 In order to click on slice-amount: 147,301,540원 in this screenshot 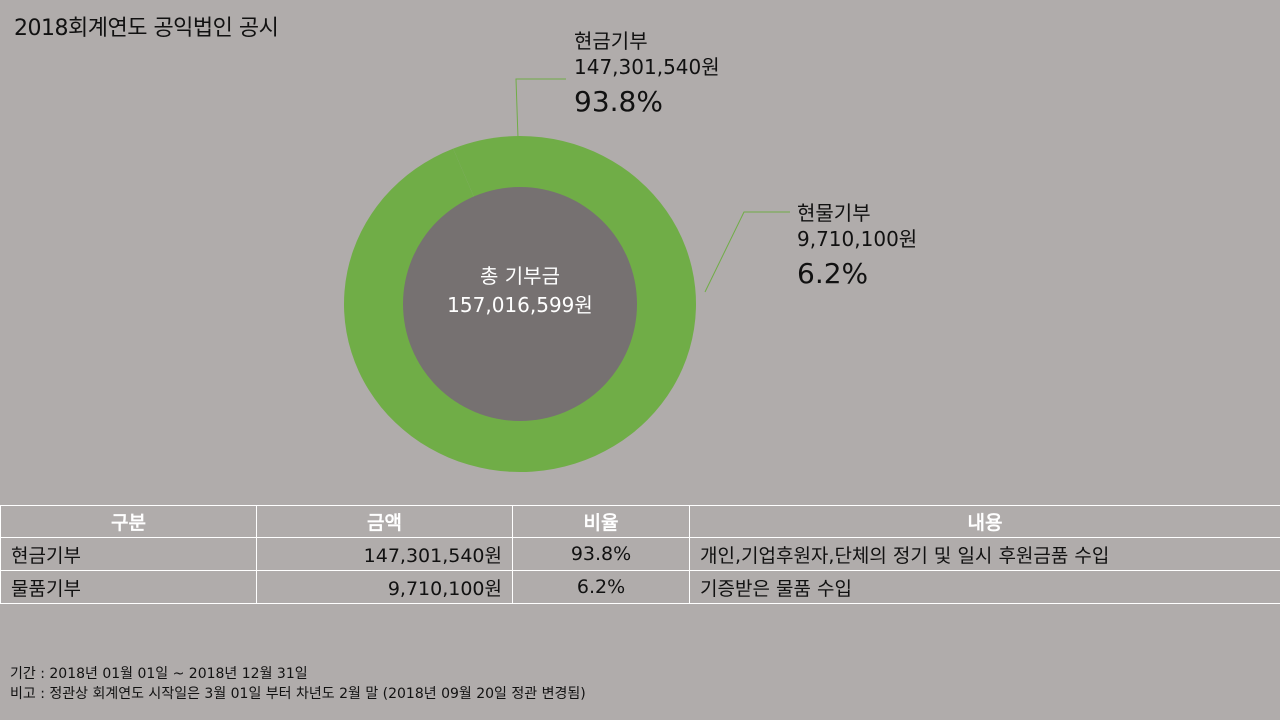, I will do `click(647, 67)`.